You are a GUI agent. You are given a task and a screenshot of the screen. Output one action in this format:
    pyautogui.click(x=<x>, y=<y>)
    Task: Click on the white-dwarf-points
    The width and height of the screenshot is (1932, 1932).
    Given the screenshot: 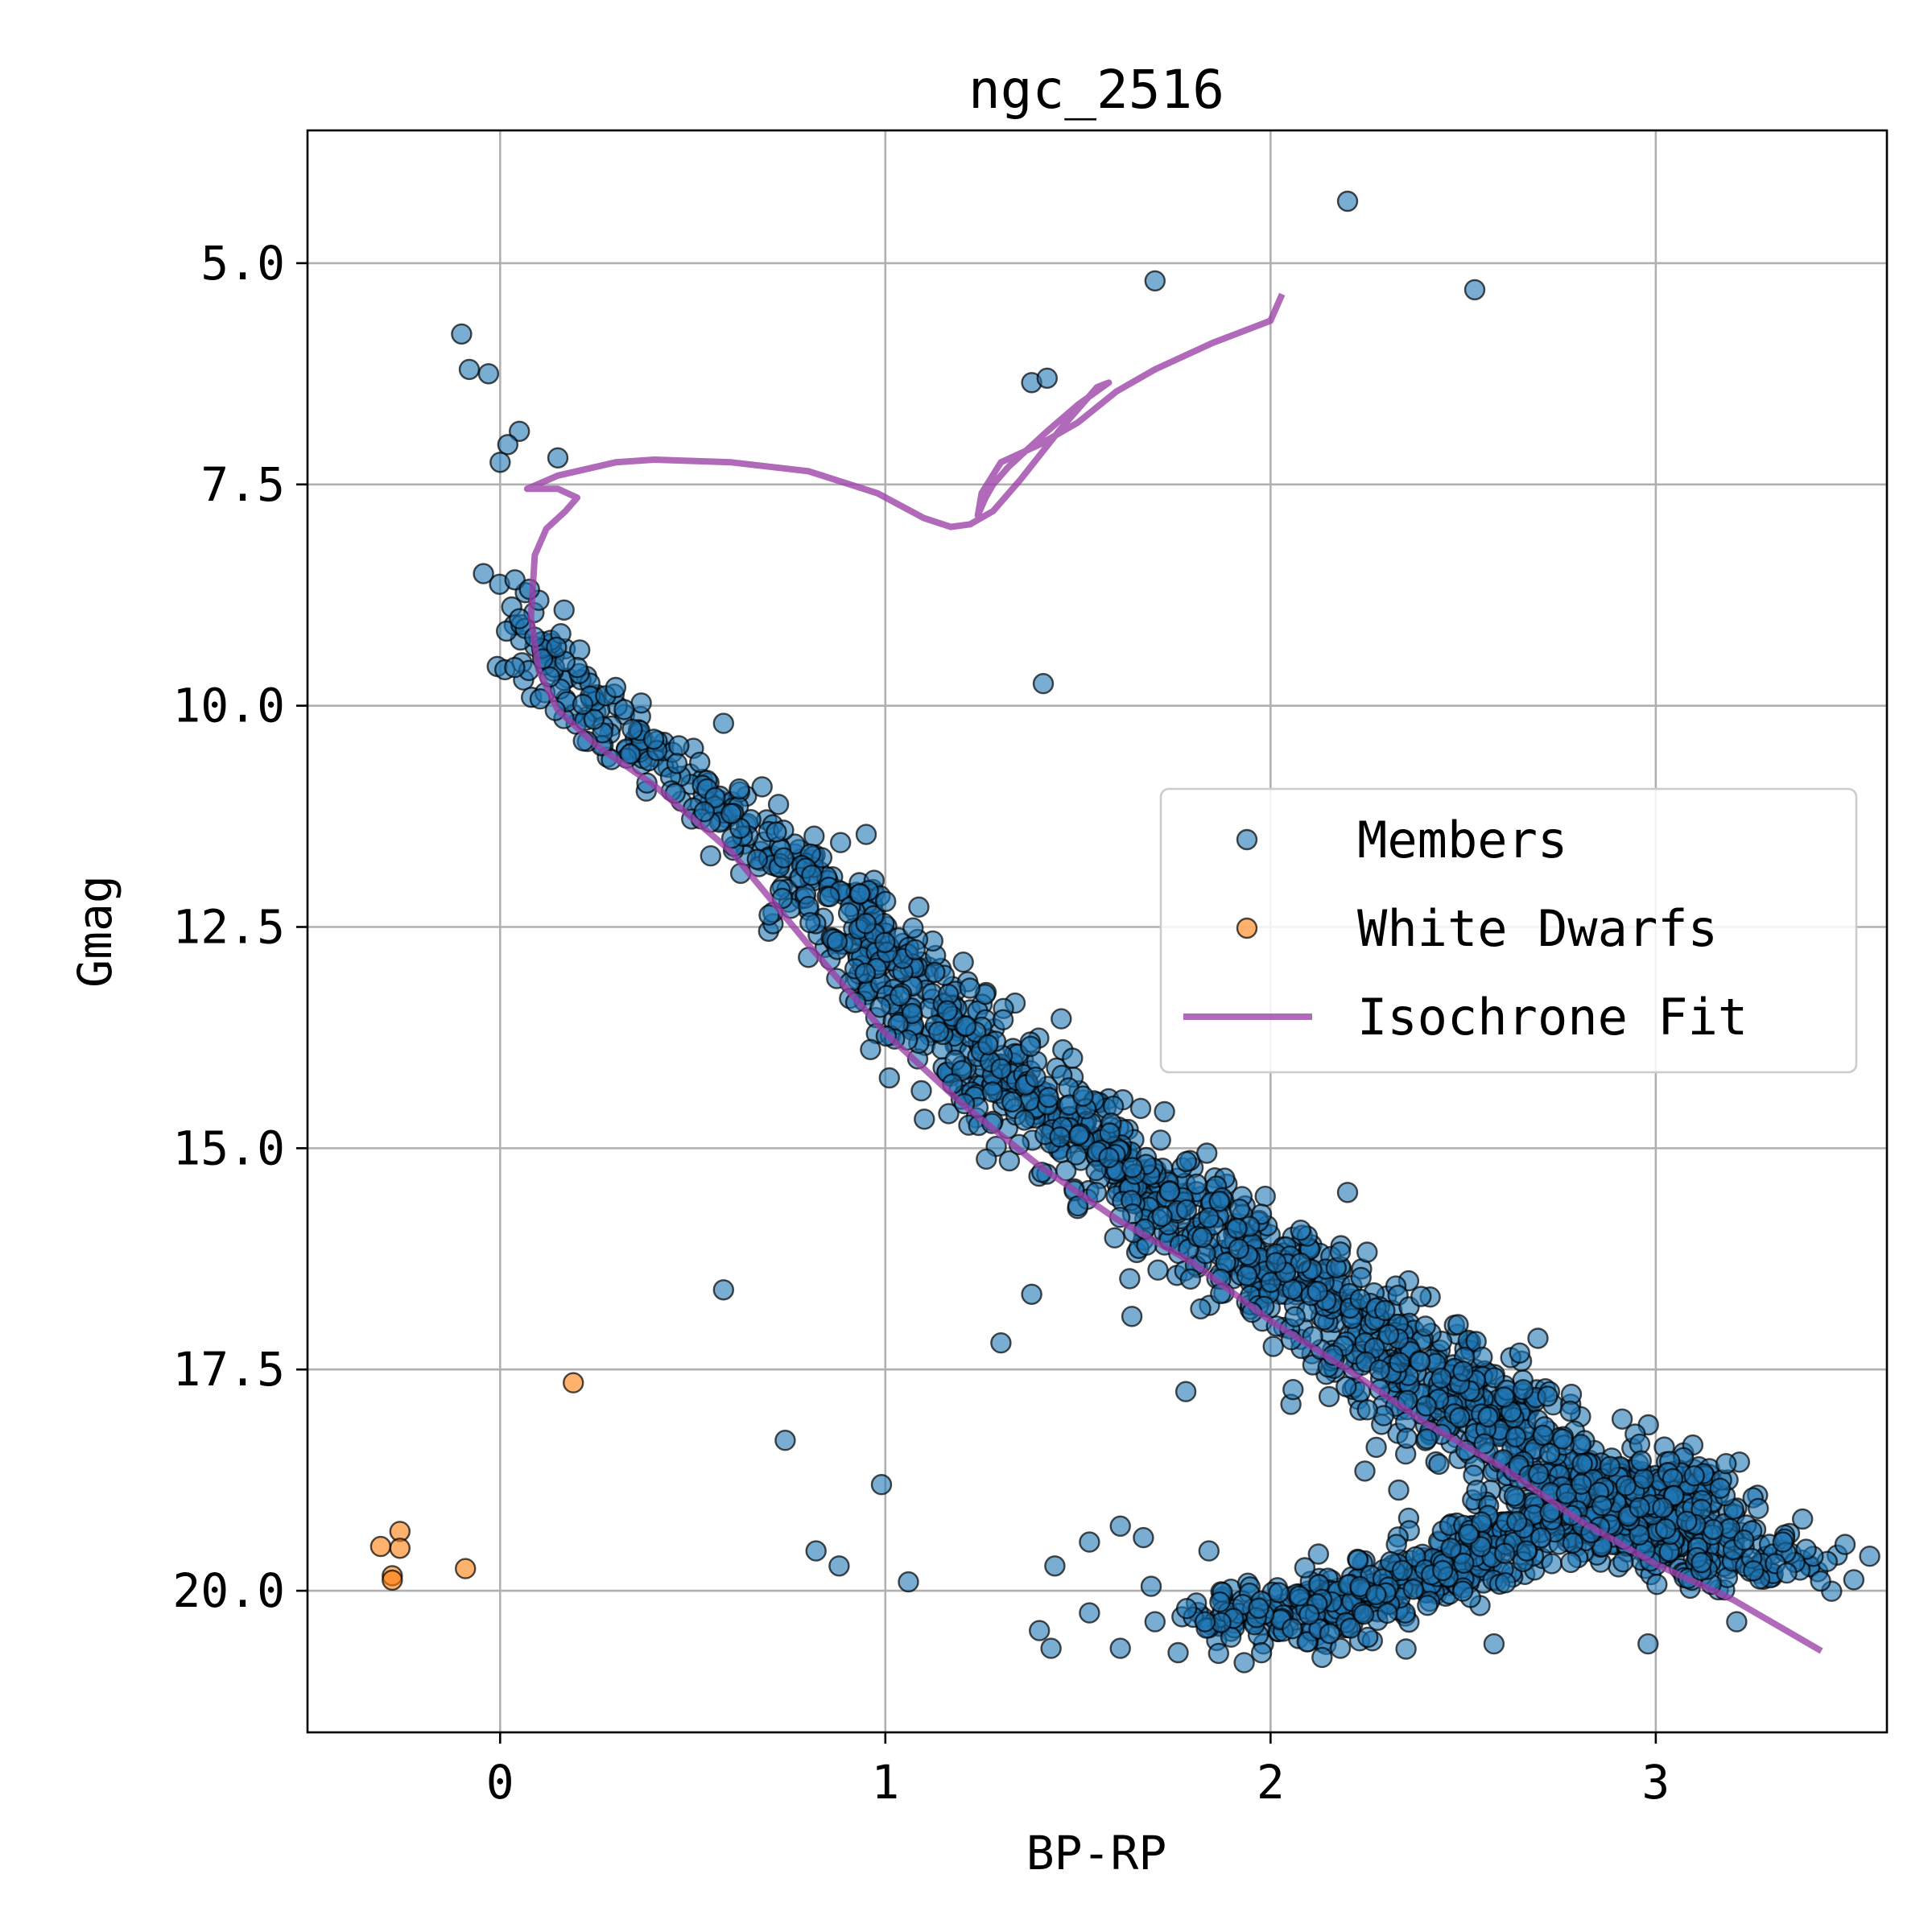 What is the action you would take?
    pyautogui.click(x=476, y=1481)
    